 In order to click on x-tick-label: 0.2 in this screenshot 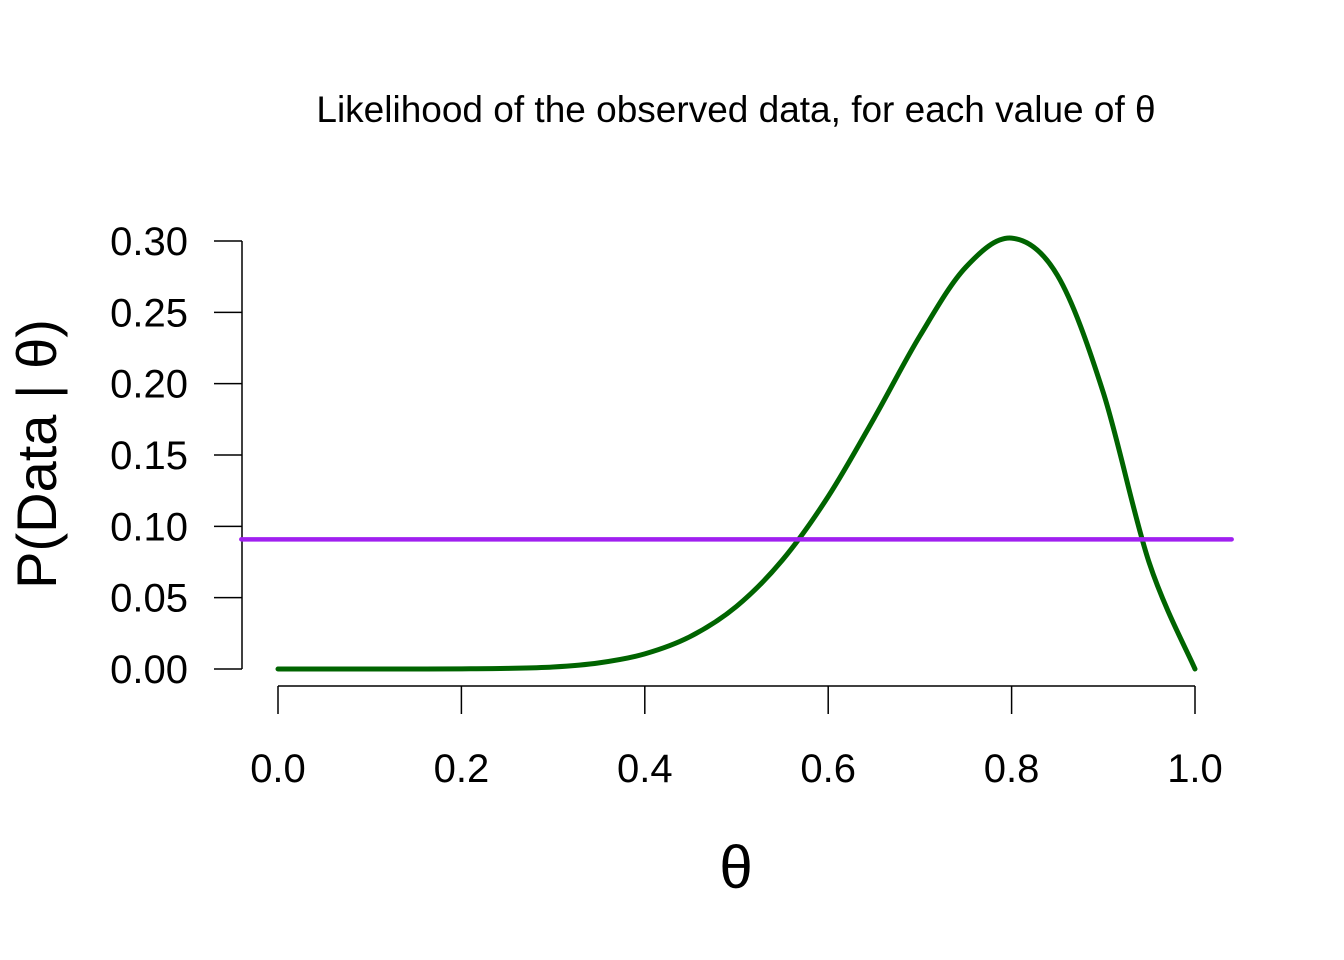, I will do `click(462, 769)`.